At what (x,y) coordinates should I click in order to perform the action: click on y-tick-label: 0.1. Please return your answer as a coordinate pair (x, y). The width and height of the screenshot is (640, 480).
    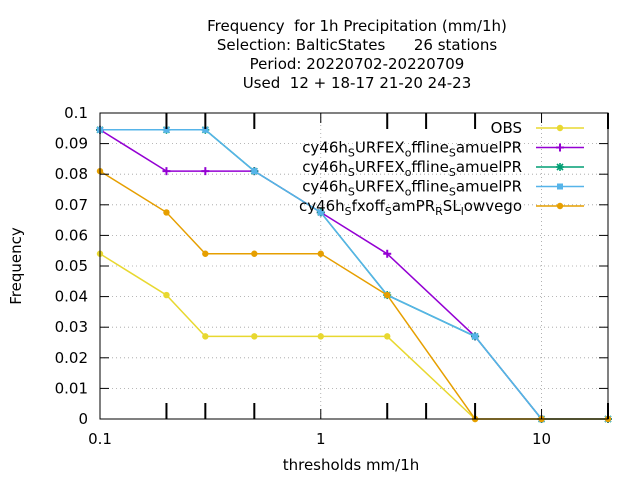
    Looking at the image, I should click on (76, 113).